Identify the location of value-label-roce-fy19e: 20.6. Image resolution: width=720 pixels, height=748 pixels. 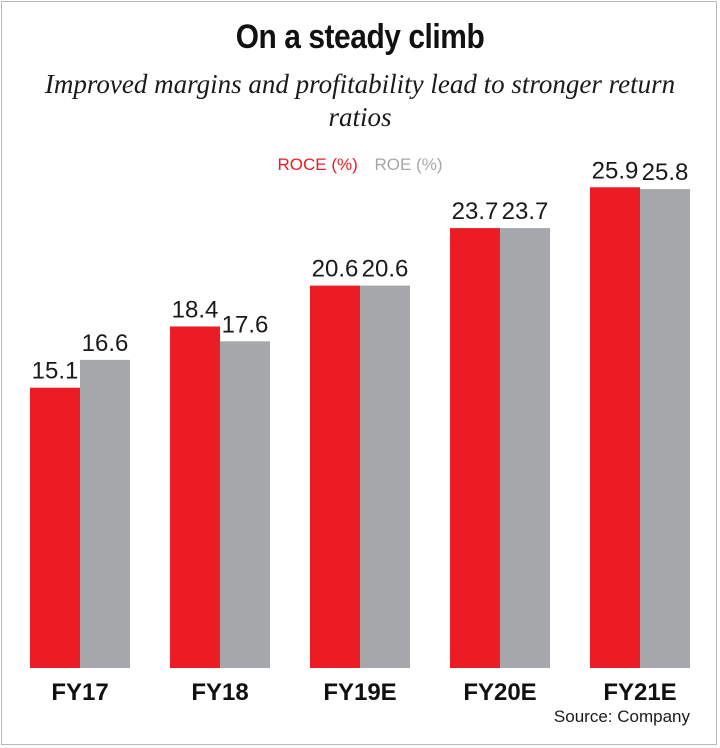
(335, 269).